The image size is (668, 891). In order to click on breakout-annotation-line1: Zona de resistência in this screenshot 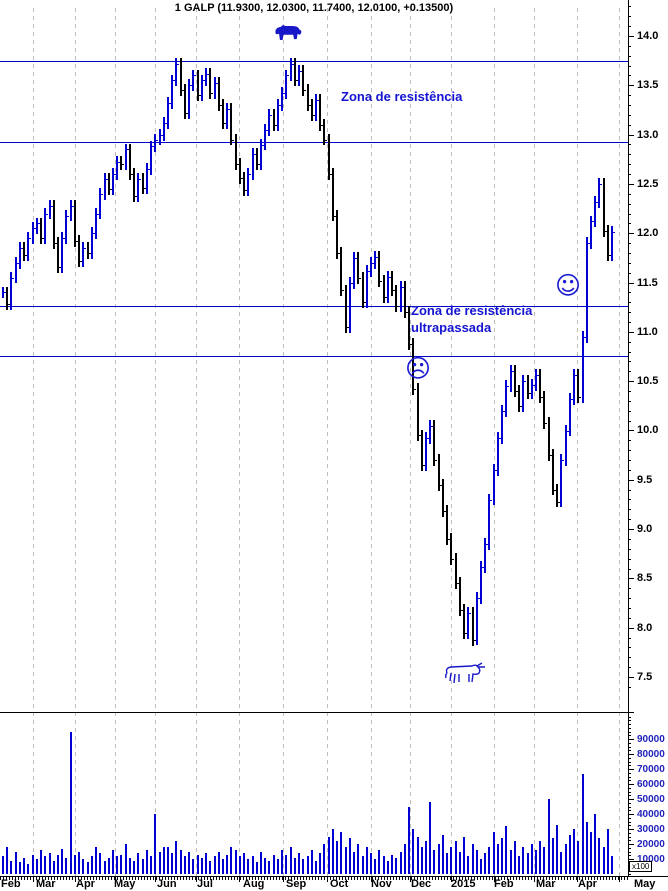, I will do `click(472, 310)`.